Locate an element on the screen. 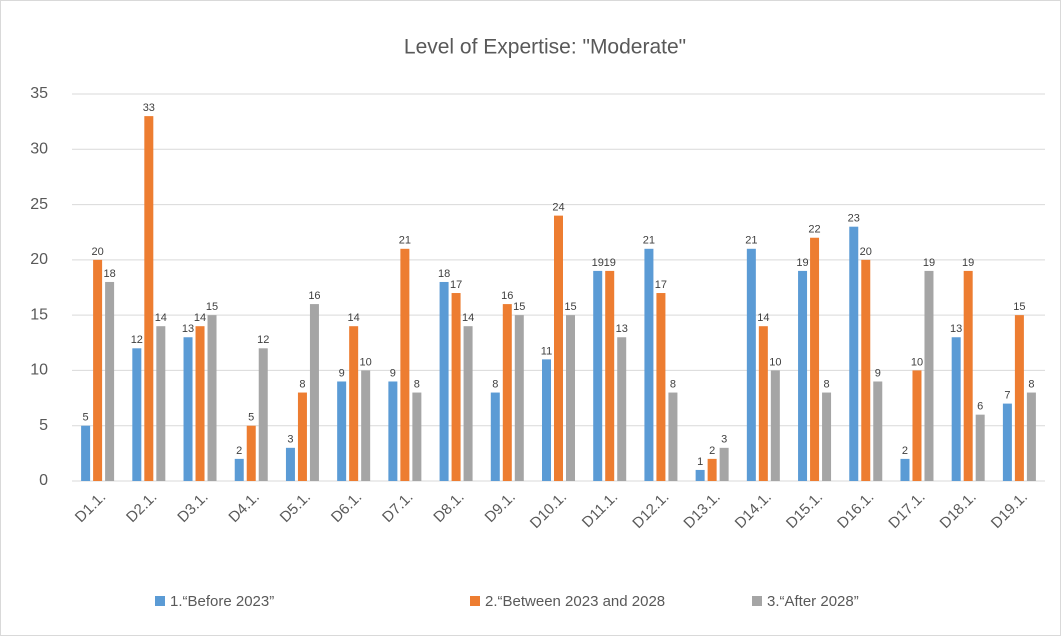 The width and height of the screenshot is (1062, 637). value-label: 33 is located at coordinates (149, 108).